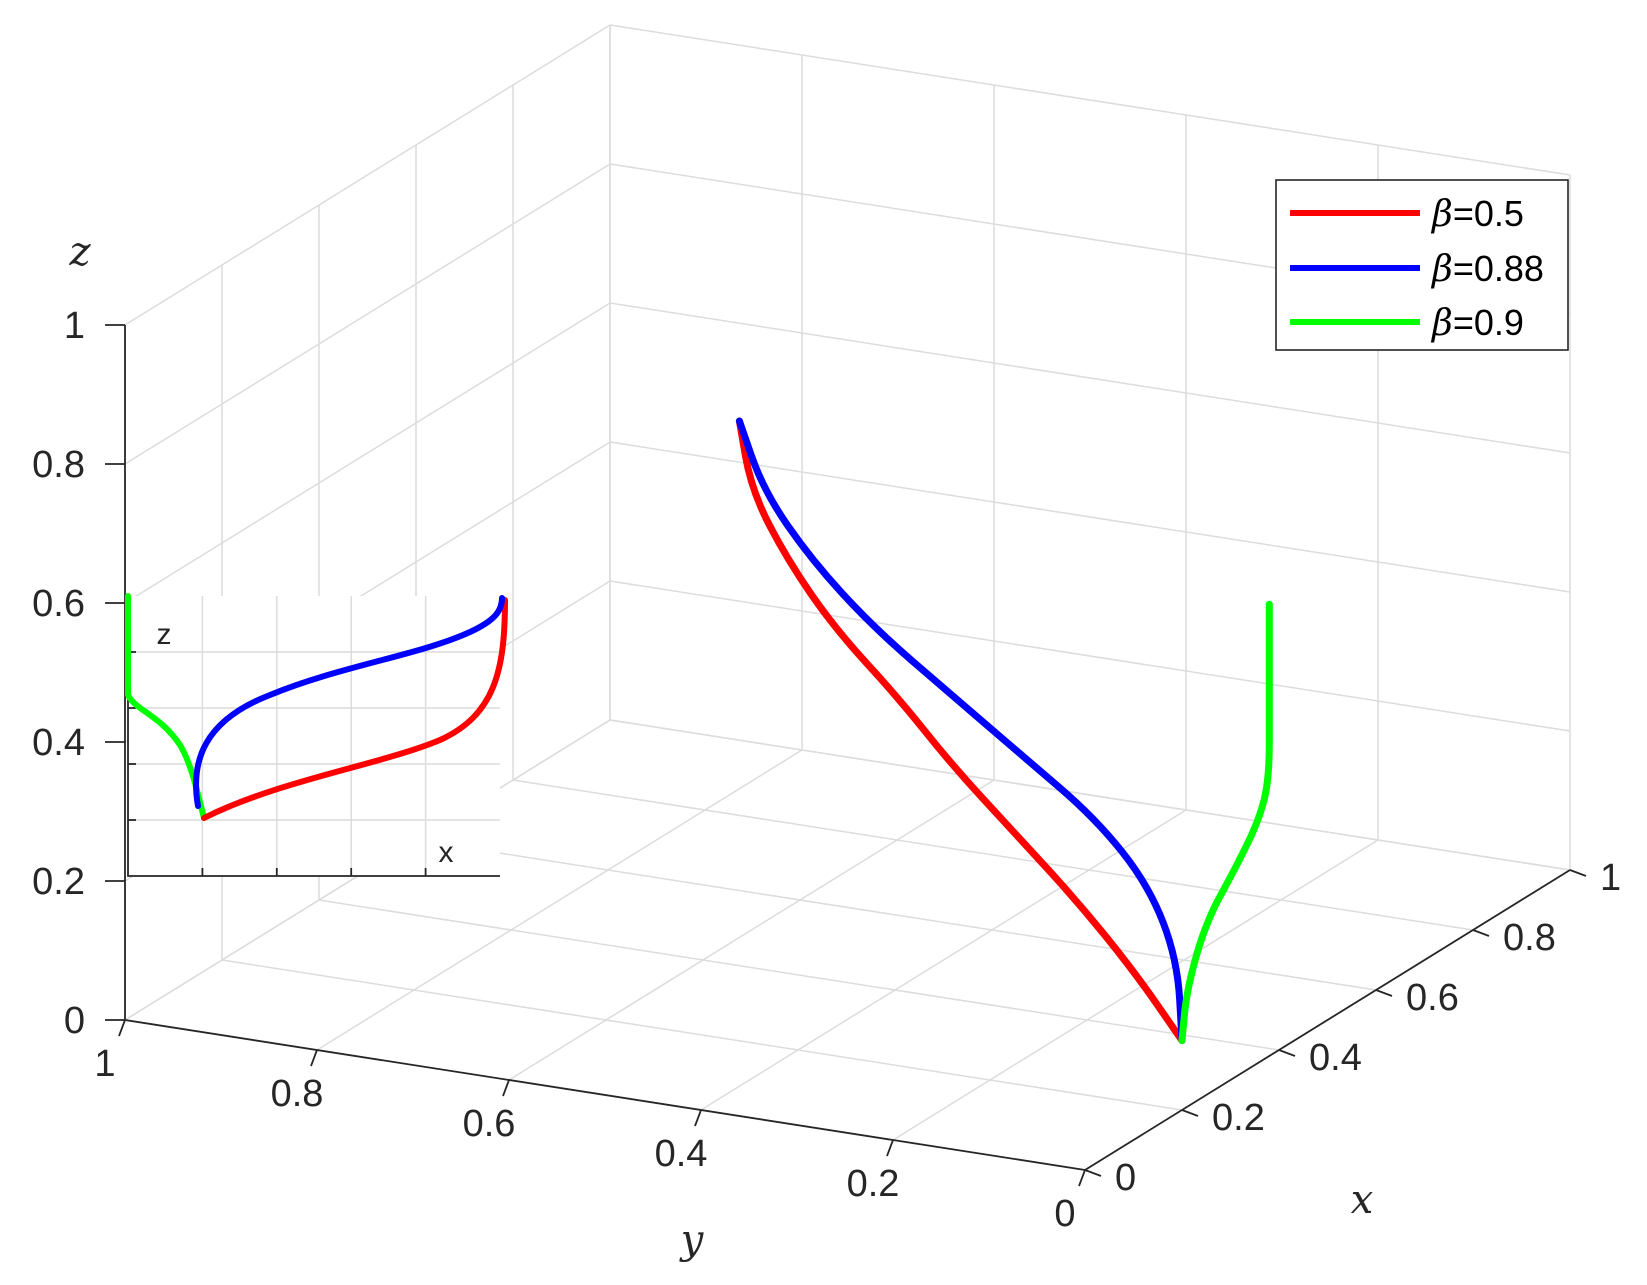 The height and width of the screenshot is (1285, 1647). What do you see at coordinates (1422, 265) in the screenshot?
I see `legend: β=0.5 β=0.88 β=0.9` at bounding box center [1422, 265].